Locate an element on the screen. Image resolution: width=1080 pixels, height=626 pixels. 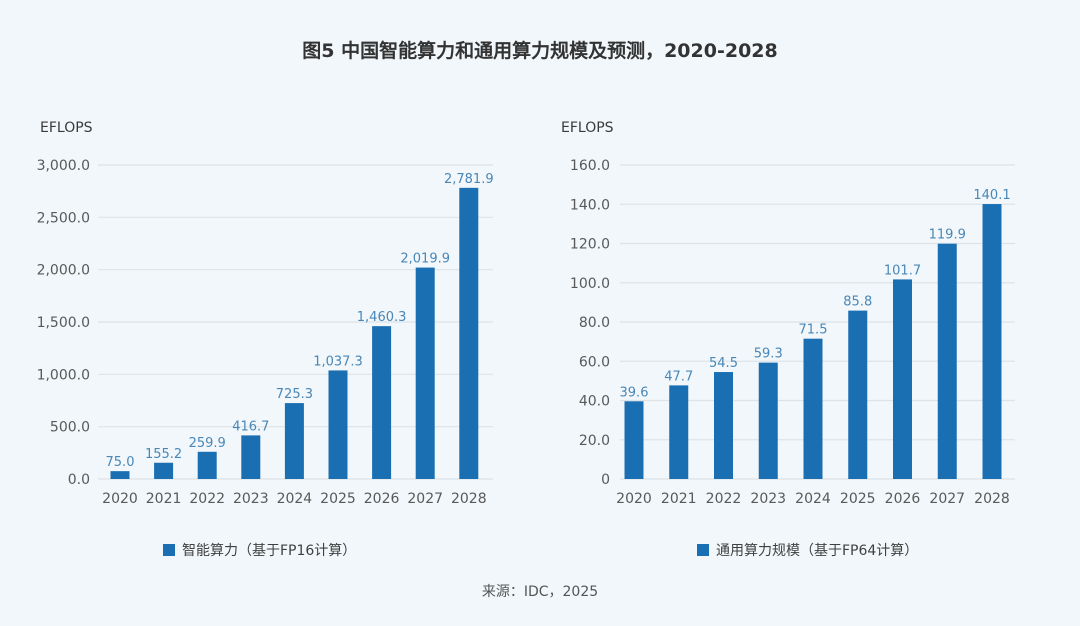
data-label: 75.0 is located at coordinates (120, 462).